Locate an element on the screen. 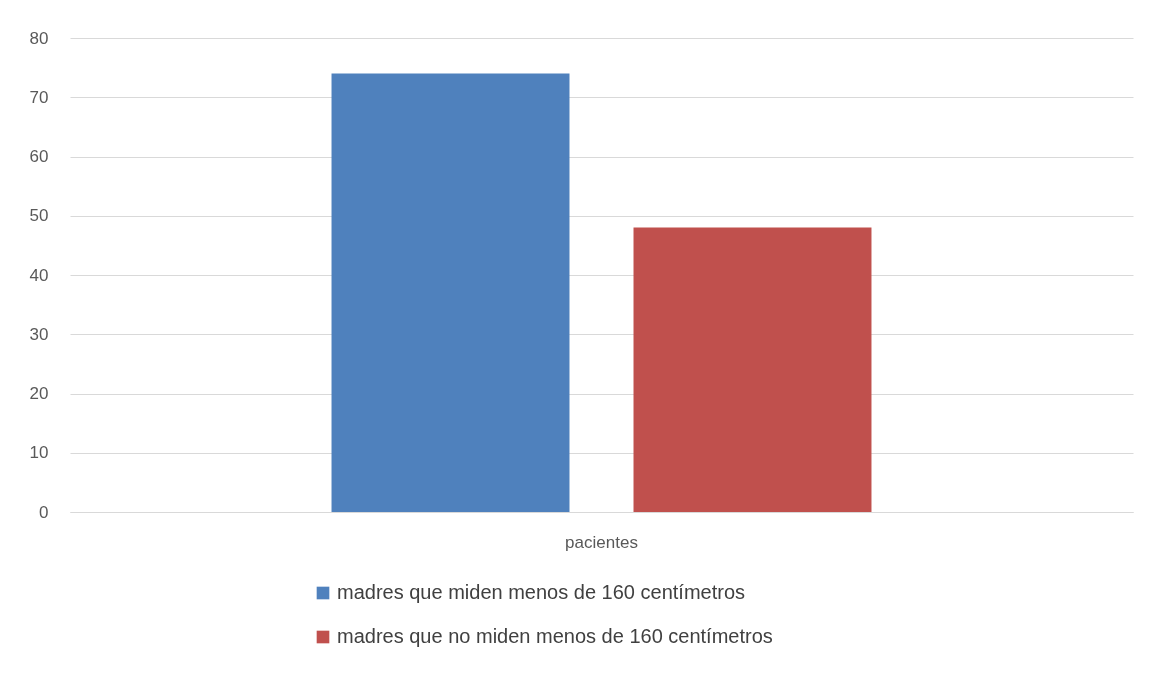  y-tick-label: 60 is located at coordinates (39, 156).